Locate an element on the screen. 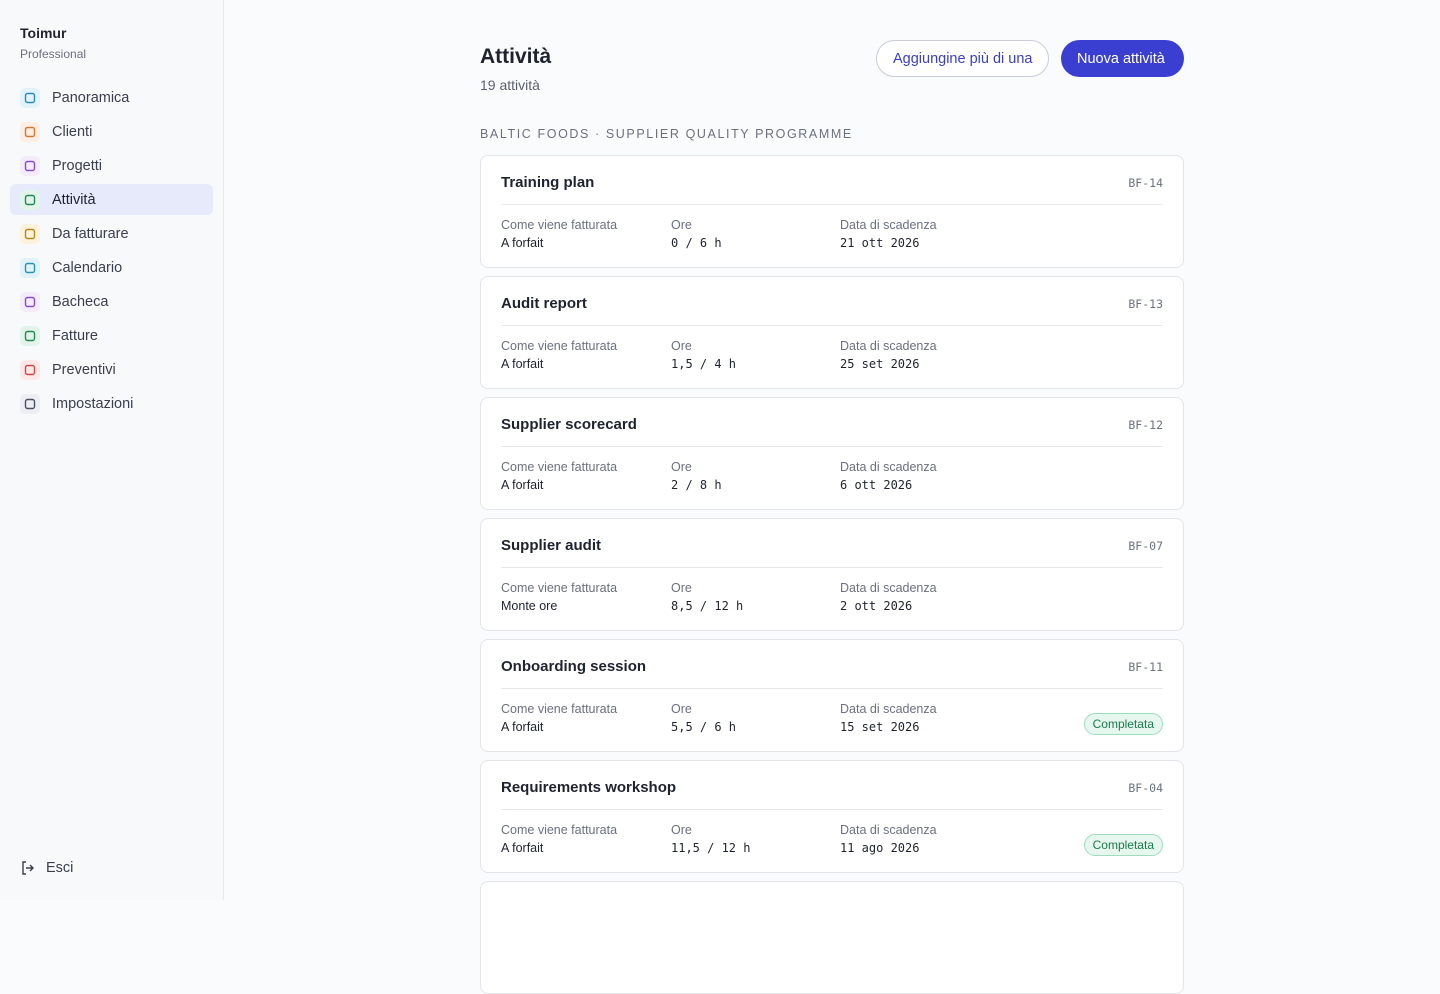 This screenshot has height=994, width=1440. page-title: Attività is located at coordinates (516, 56).